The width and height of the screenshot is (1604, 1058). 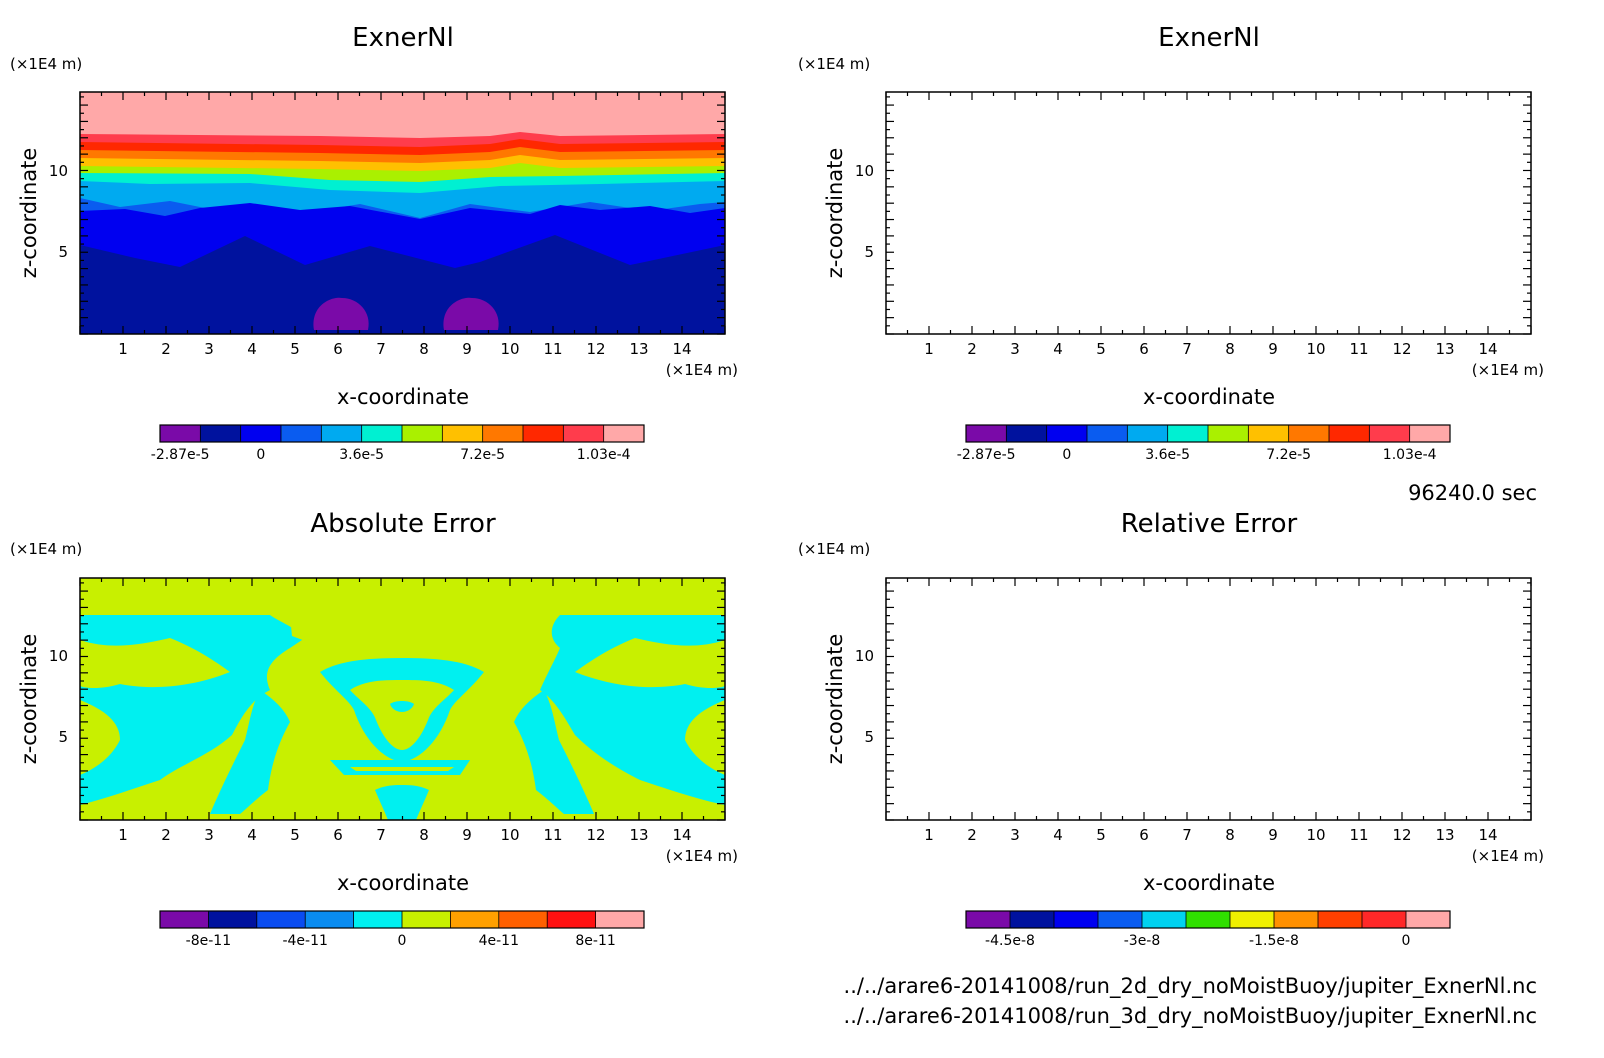 I want to click on colorbar-tick-label: 0, so click(x=1406, y=941).